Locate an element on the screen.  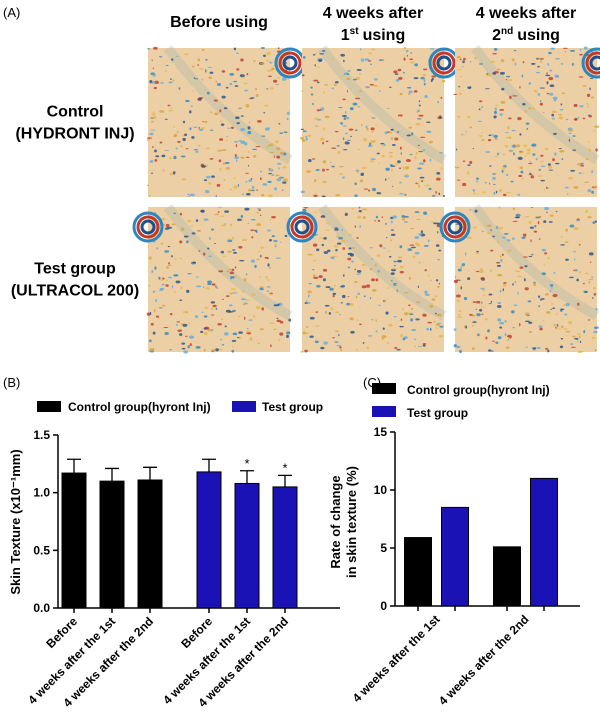
y-axis-label: Skin Texture (x10⁻¹mm) is located at coordinates (15, 521).